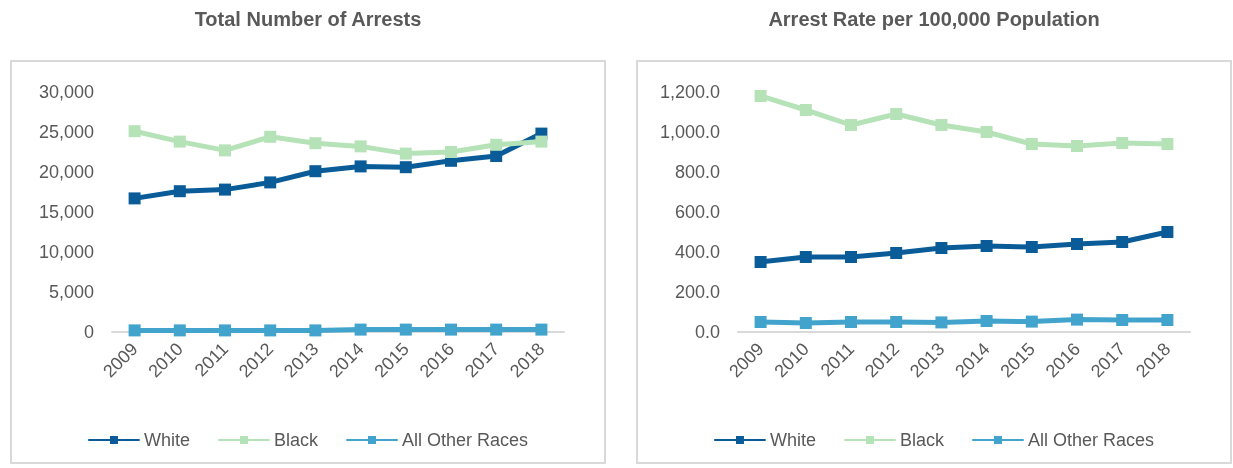  What do you see at coordinates (88, 332) in the screenshot?
I see `y-tick-label: 0` at bounding box center [88, 332].